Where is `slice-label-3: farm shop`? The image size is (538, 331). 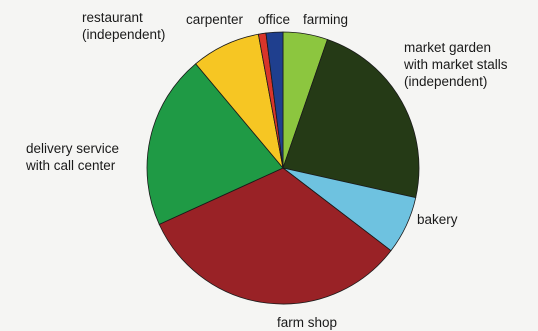 slice-label-3: farm shop is located at coordinates (307, 322).